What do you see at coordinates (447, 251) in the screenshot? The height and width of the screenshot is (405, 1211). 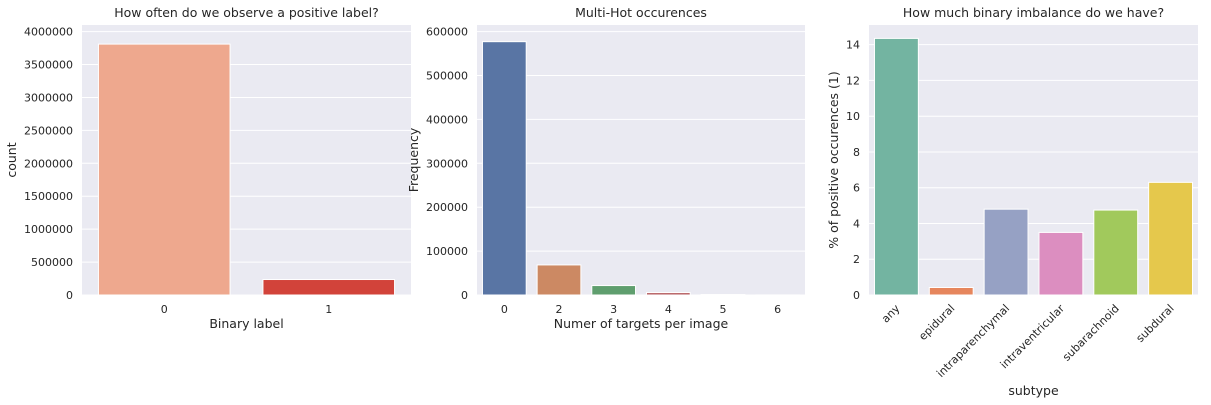 I see `y-tick-label: 100000` at bounding box center [447, 251].